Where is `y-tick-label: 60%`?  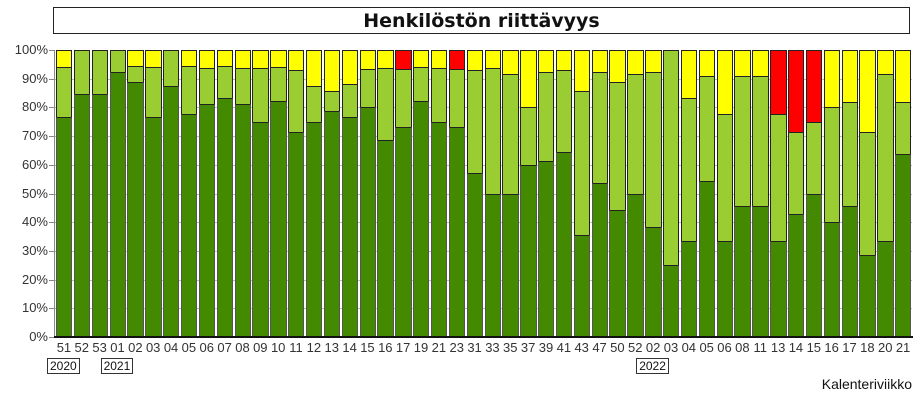
y-tick-label: 60% is located at coordinates (34, 164).